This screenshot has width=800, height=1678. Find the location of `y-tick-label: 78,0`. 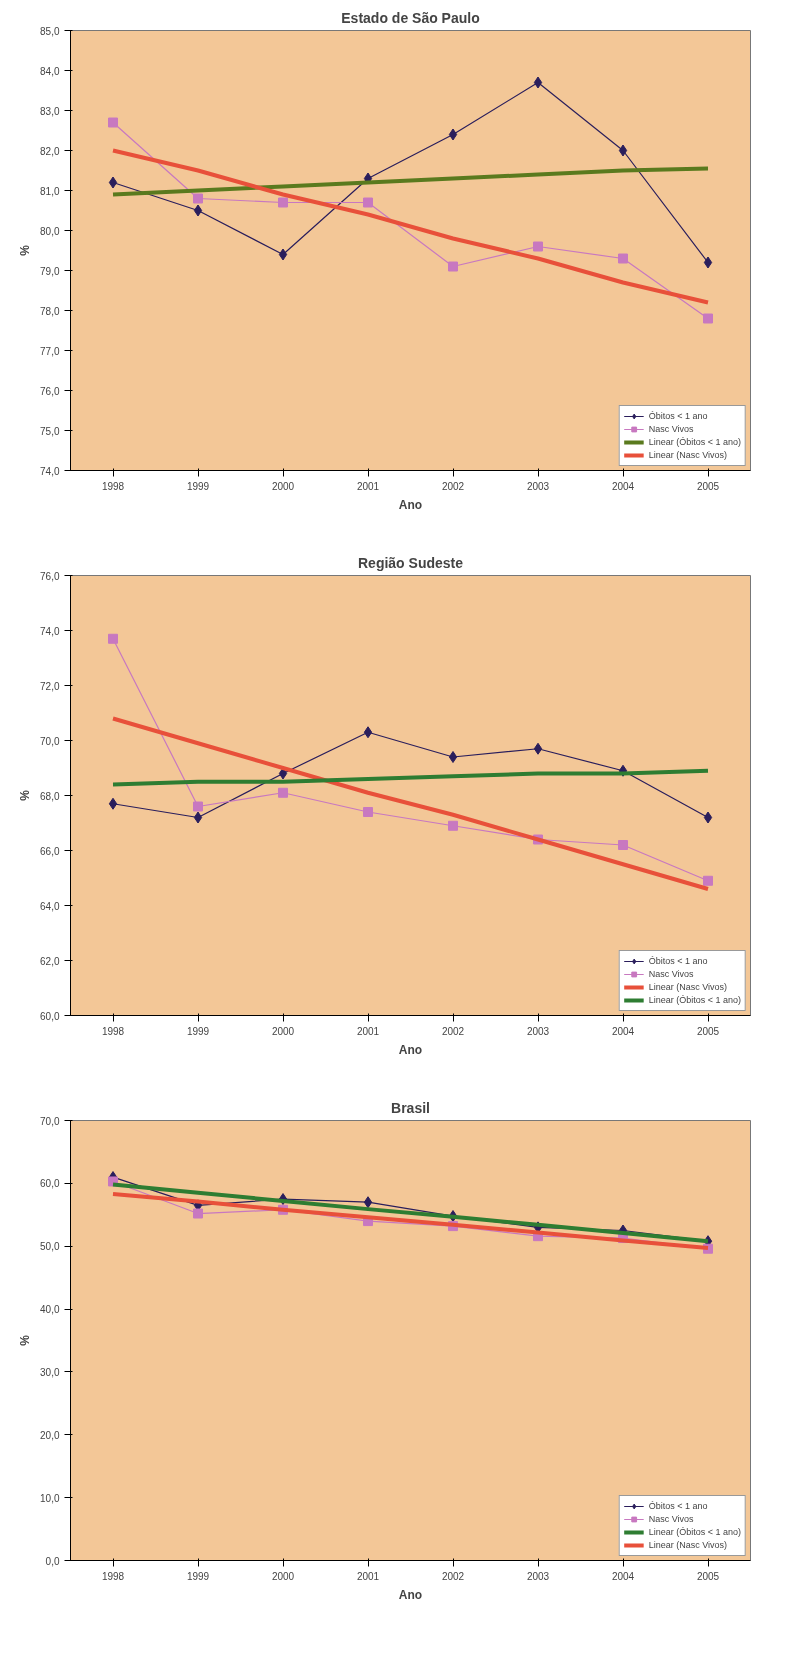

y-tick-label: 78,0 is located at coordinates (50, 311).